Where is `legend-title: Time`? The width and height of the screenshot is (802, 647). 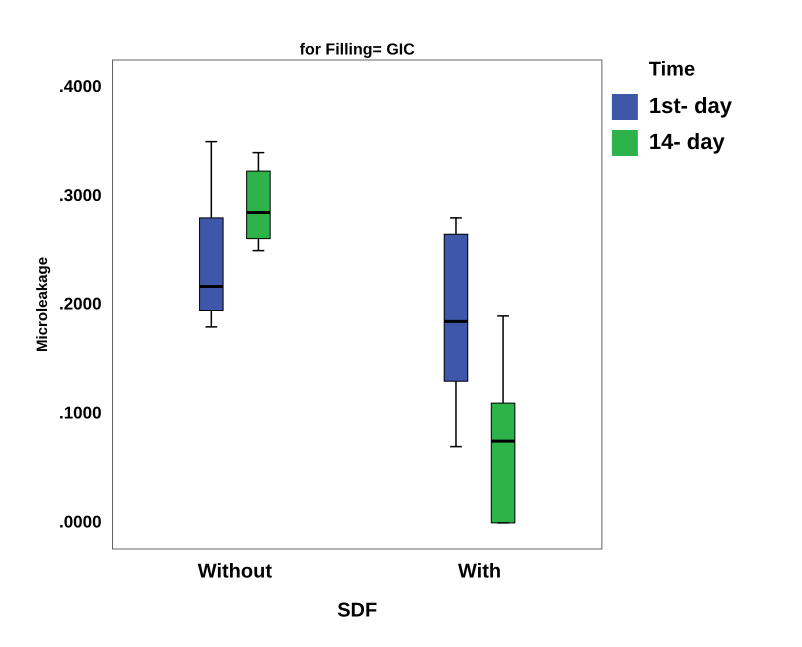 legend-title: Time is located at coordinates (672, 69).